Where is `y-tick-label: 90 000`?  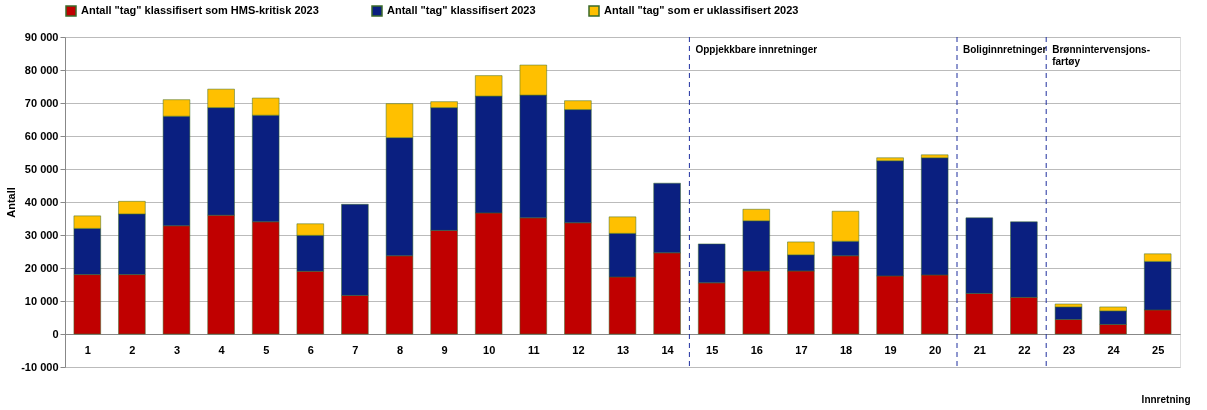
y-tick-label: 90 000 is located at coordinates (41, 36).